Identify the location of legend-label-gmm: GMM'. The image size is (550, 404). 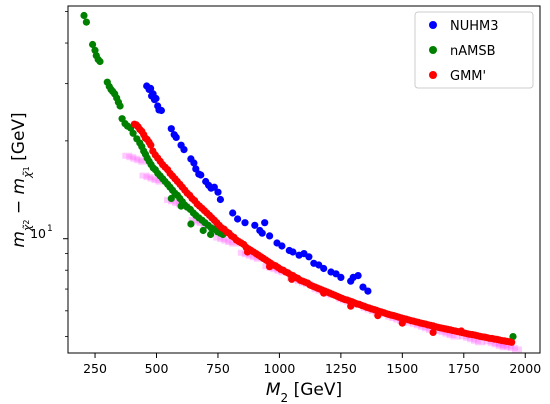
(468, 76).